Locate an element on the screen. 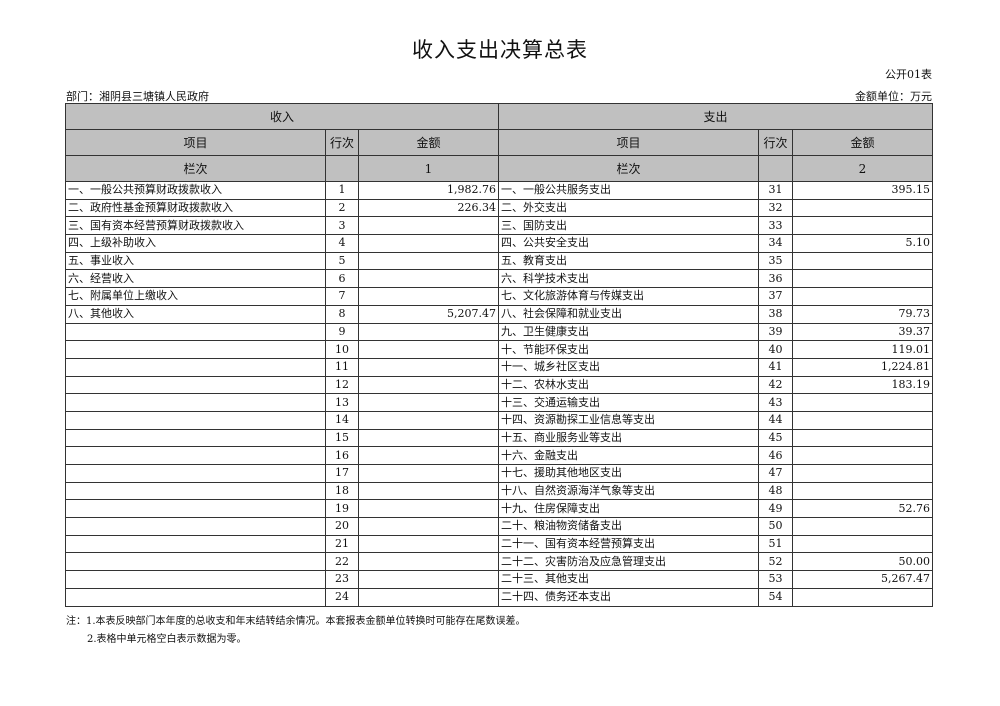  table-row: 六、经营收入 6 六、科学技术支出 36 is located at coordinates (499, 279).